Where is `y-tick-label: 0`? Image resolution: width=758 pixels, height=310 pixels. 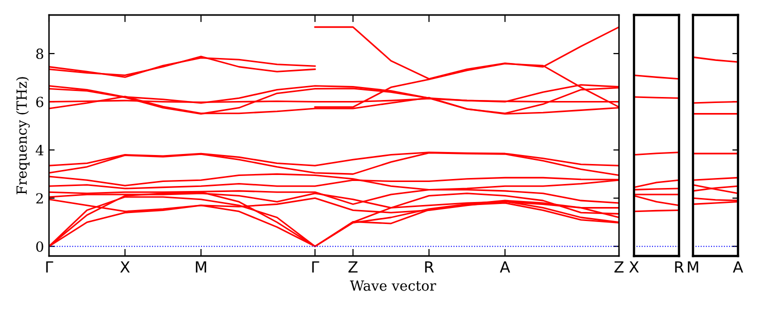
y-tick-label: 0 is located at coordinates (40, 246).